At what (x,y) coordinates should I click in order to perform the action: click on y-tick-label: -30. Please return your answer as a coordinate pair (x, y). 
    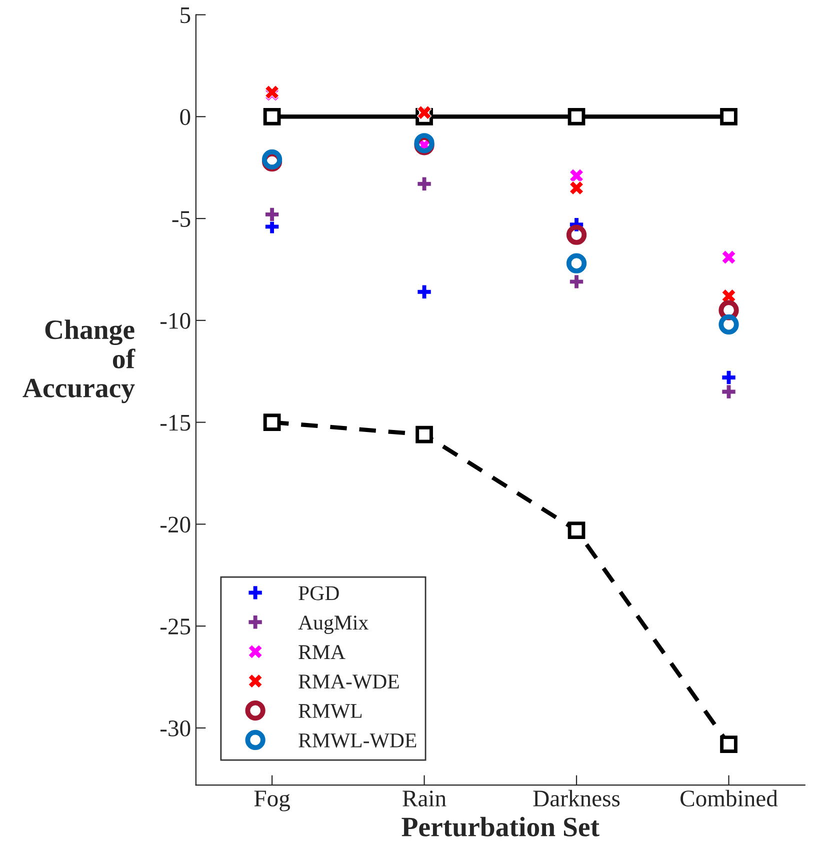
    Looking at the image, I should click on (175, 728).